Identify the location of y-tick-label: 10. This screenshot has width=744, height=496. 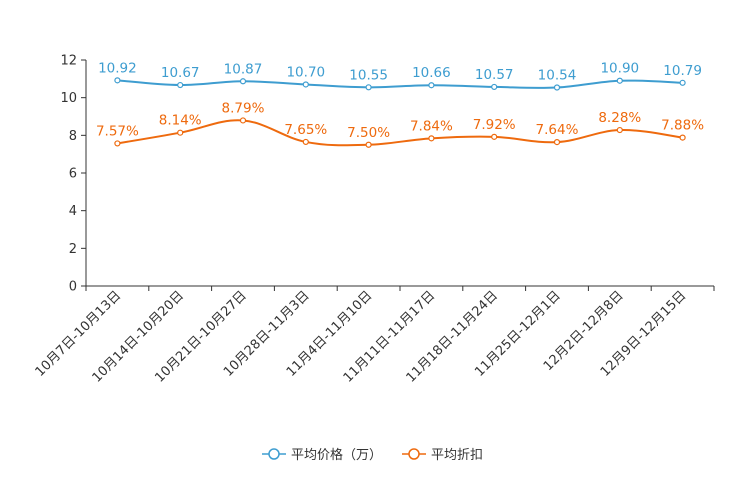
(68, 98).